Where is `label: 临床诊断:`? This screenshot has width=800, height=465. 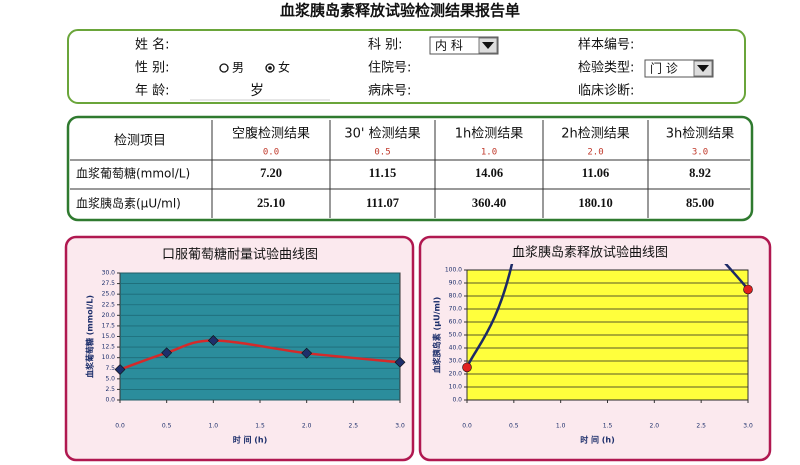
label: 临床诊断: is located at coordinates (606, 91).